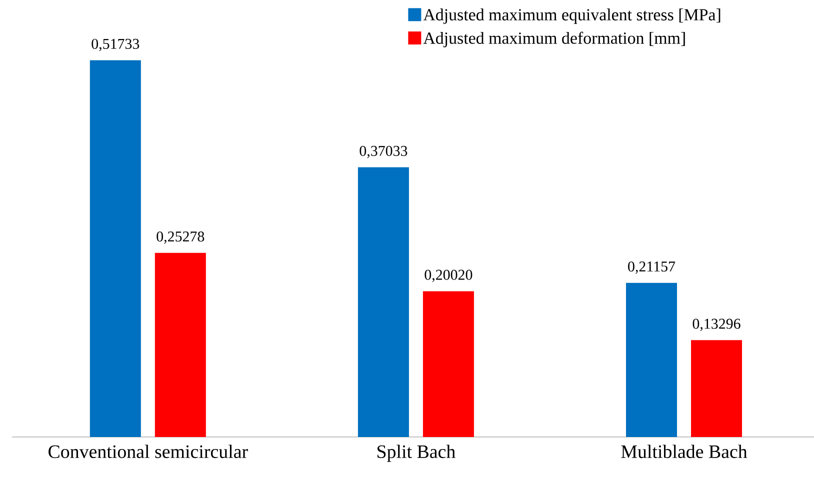  I want to click on data-label: 0,37033, so click(384, 152).